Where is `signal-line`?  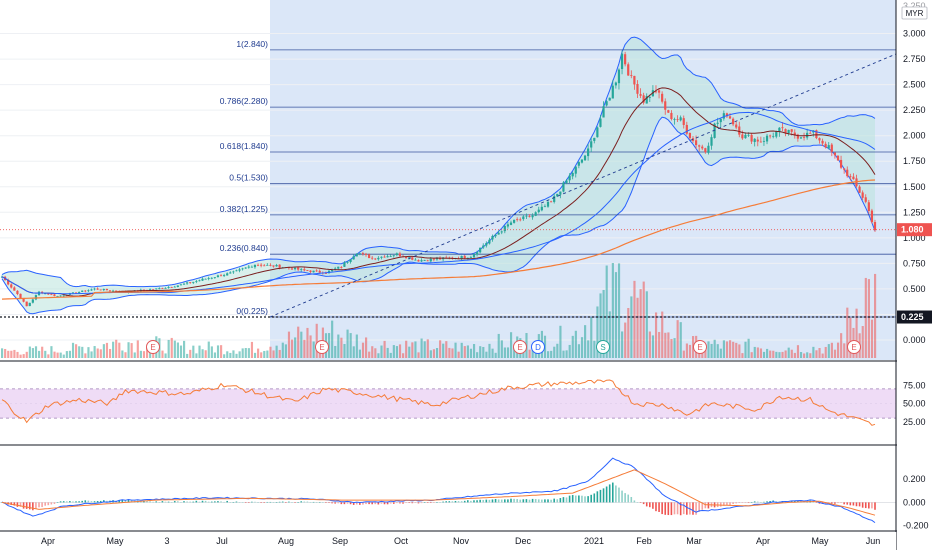
signal-line is located at coordinates (438, 492).